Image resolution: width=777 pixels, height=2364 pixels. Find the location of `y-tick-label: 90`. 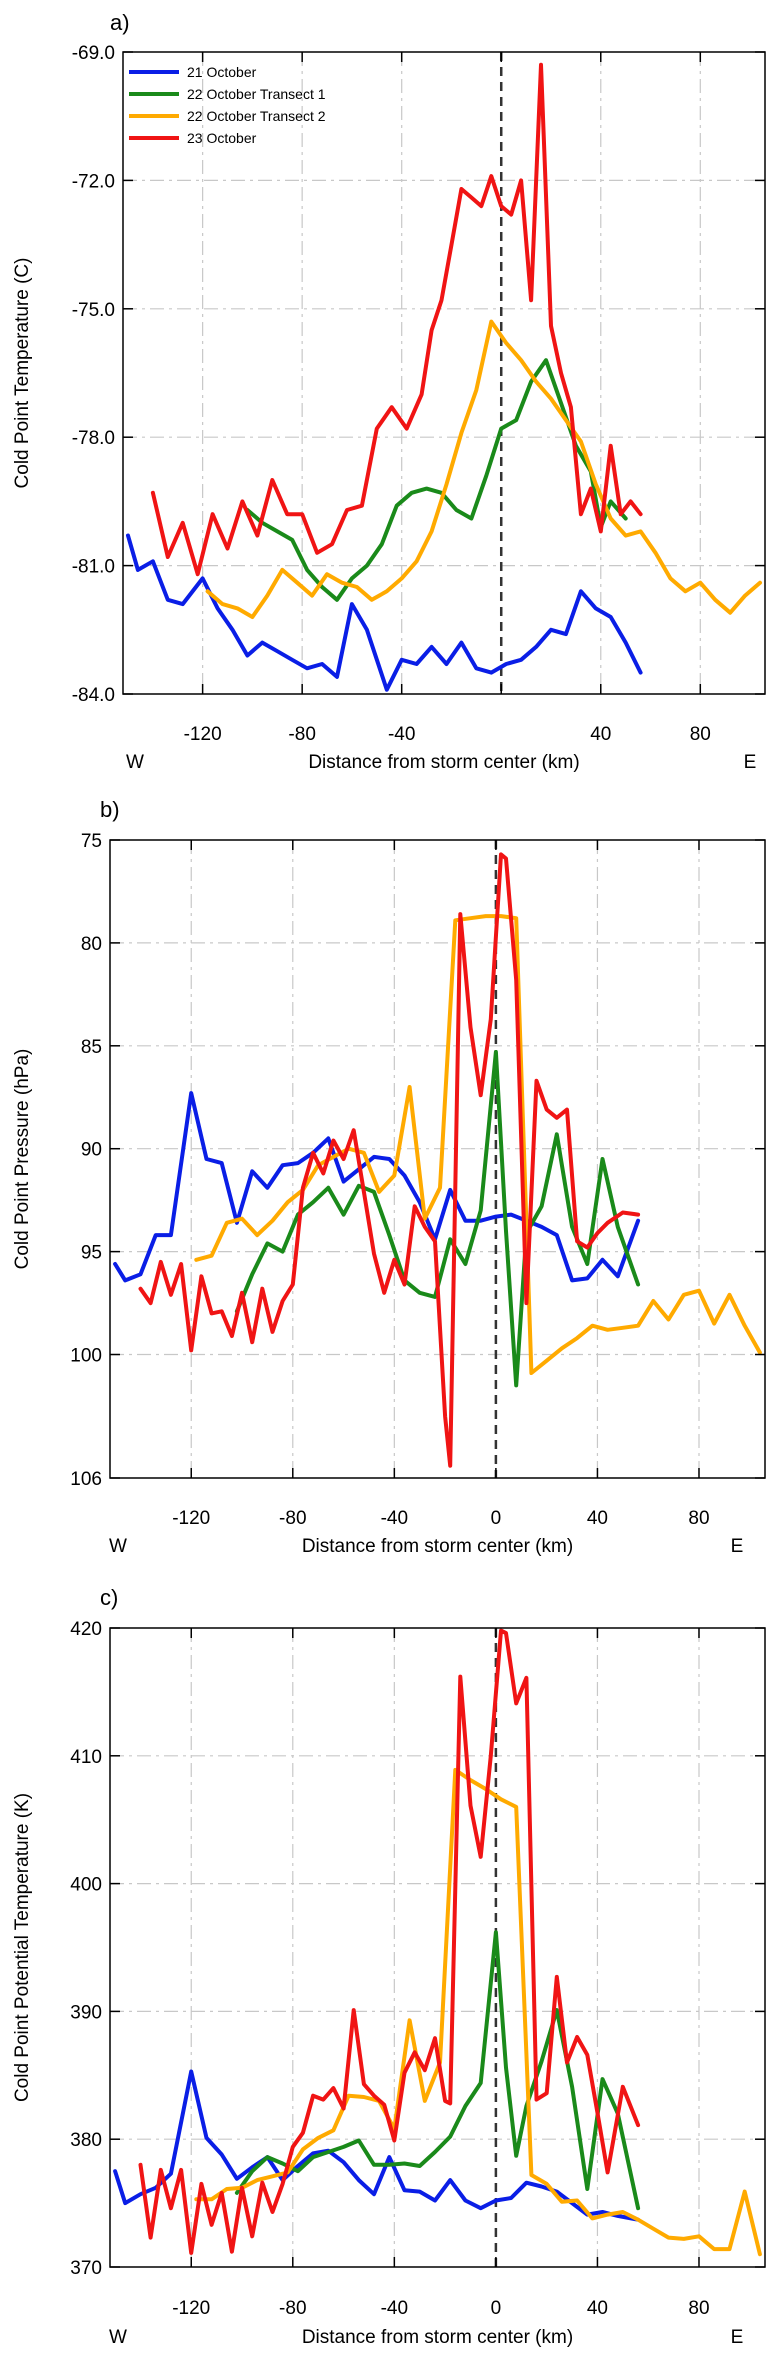

y-tick-label: 90 is located at coordinates (91, 1150).